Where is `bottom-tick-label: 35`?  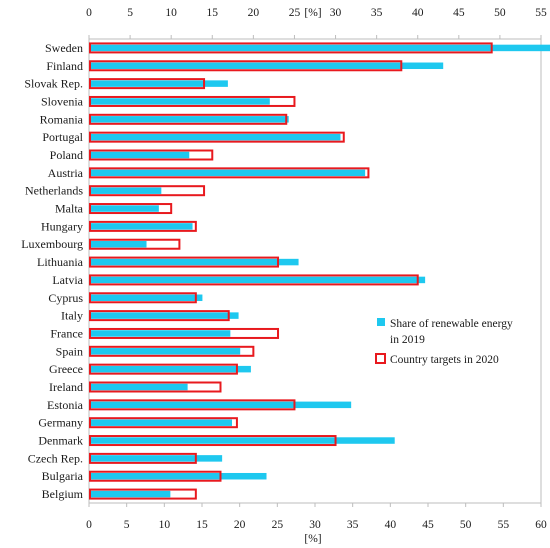
bottom-tick-label: 35 is located at coordinates (353, 525).